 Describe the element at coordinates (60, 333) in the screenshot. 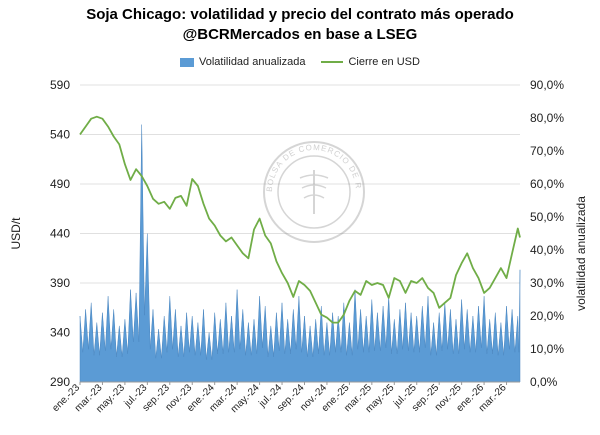

I see `y-left-tick-label: 340` at that location.